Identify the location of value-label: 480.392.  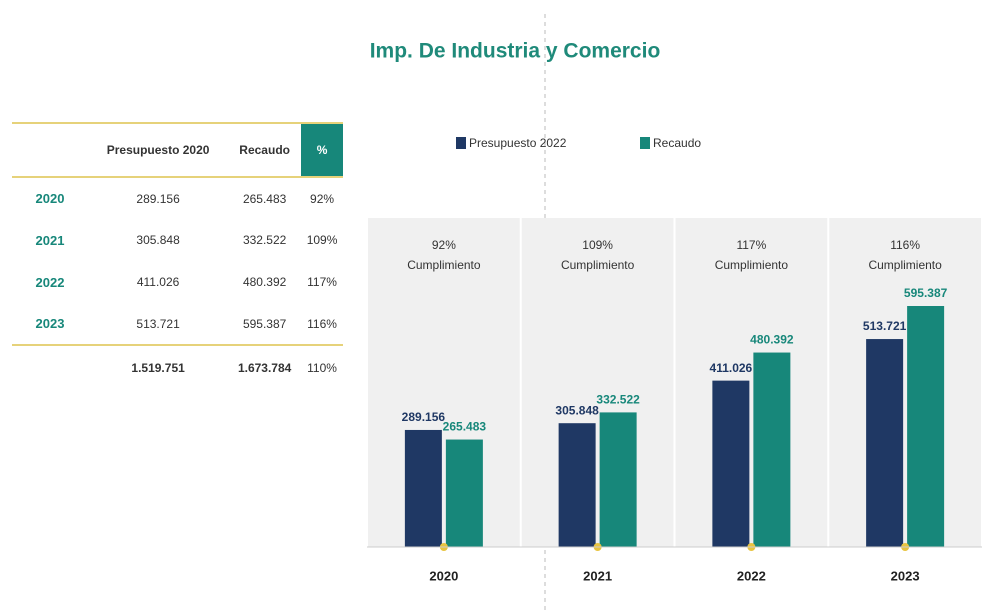
(772, 340).